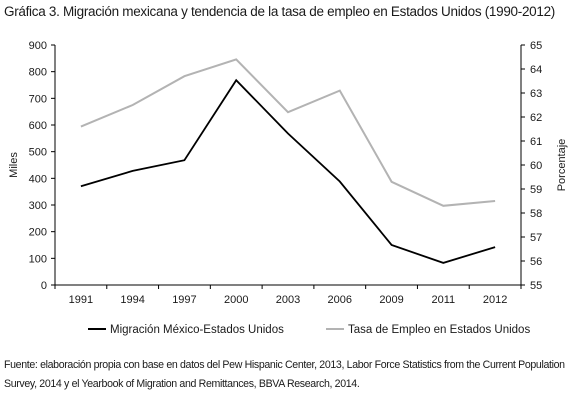 Image resolution: width=580 pixels, height=402 pixels. I want to click on right-tick-label: 61, so click(536, 142).